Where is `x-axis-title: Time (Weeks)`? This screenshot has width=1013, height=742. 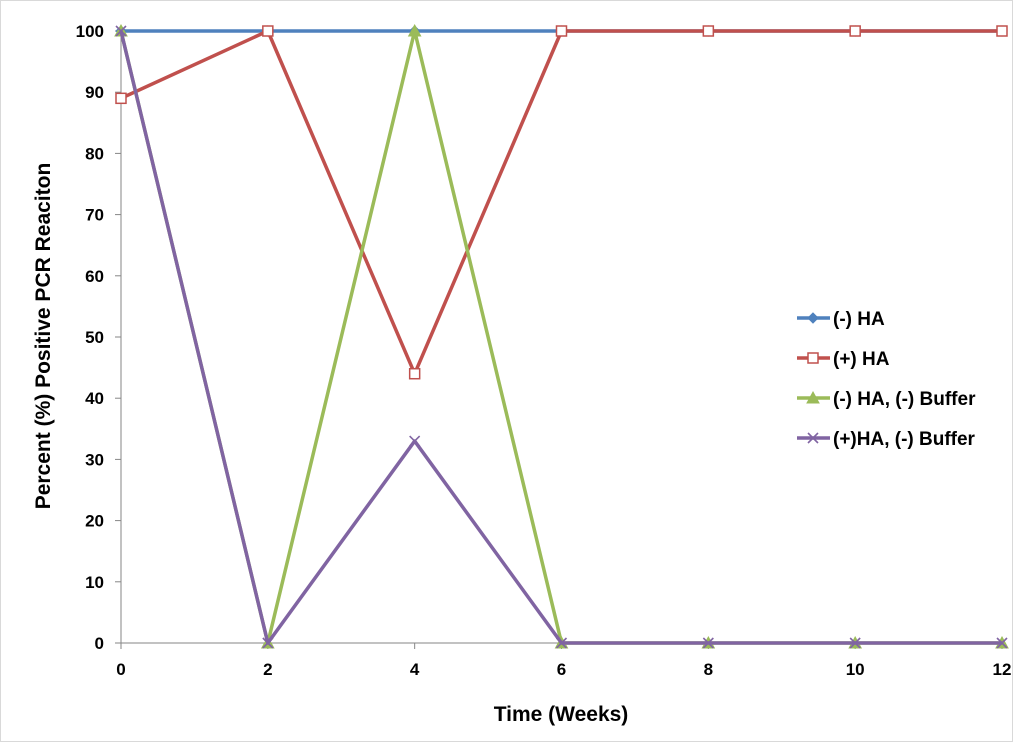 x-axis-title: Time (Weeks) is located at coordinates (561, 714).